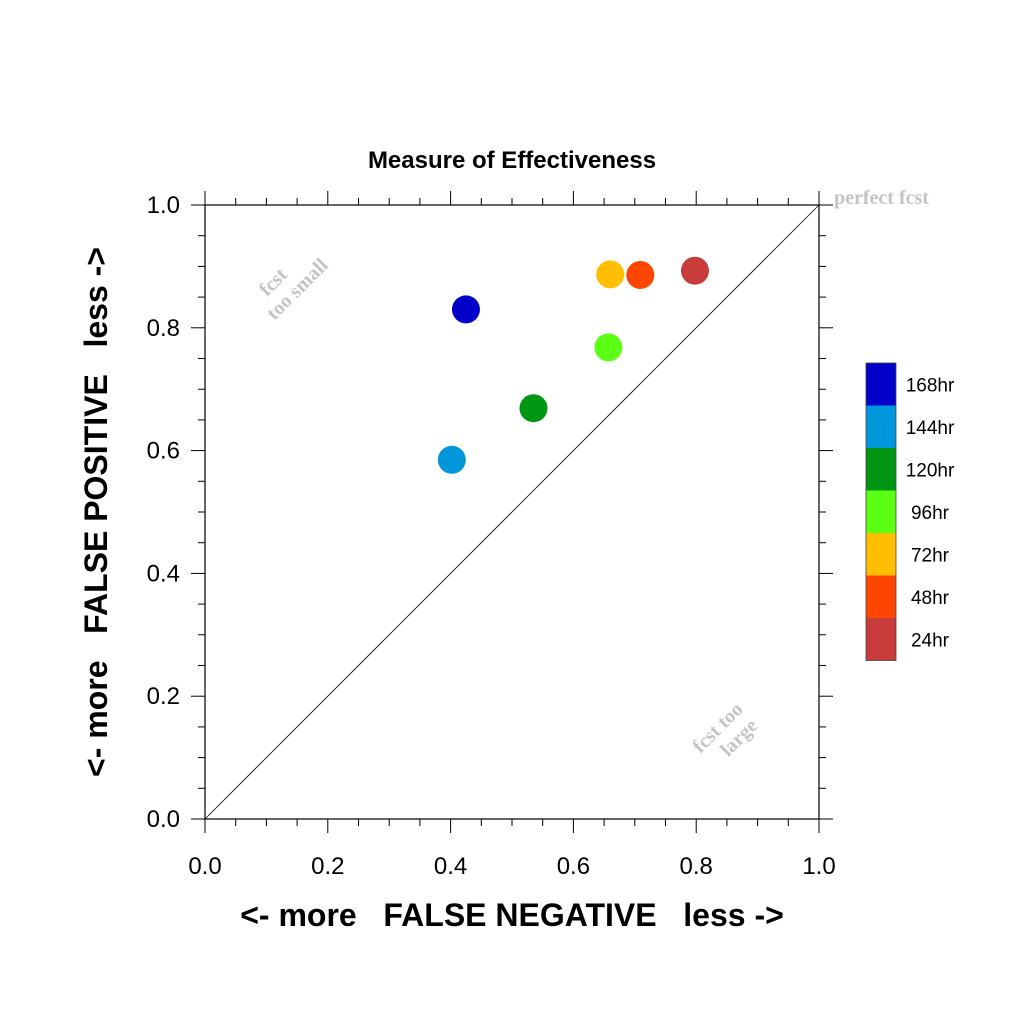 The height and width of the screenshot is (1024, 1024). Describe the element at coordinates (725, 729) in the screenshot. I see `fcst-too-large-annotation: fcst too large` at that location.